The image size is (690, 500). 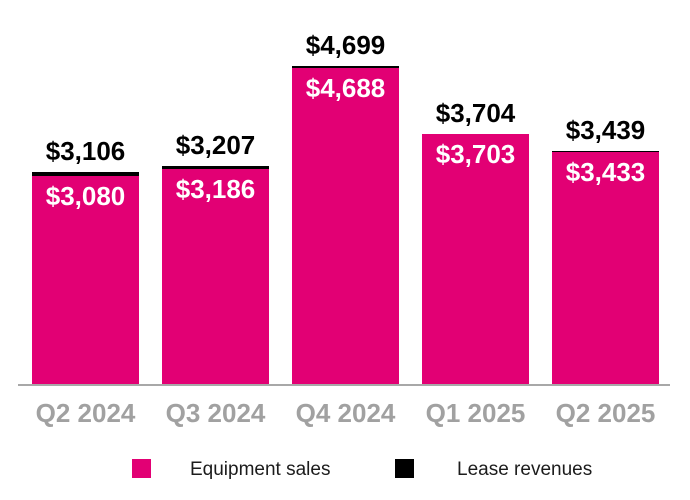 I want to click on x-axis-line, so click(x=344, y=385).